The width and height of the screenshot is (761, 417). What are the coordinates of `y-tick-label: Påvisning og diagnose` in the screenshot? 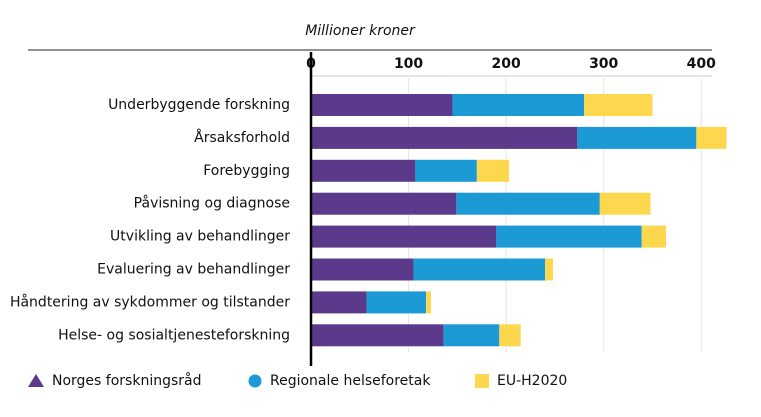 It's located at (212, 203).